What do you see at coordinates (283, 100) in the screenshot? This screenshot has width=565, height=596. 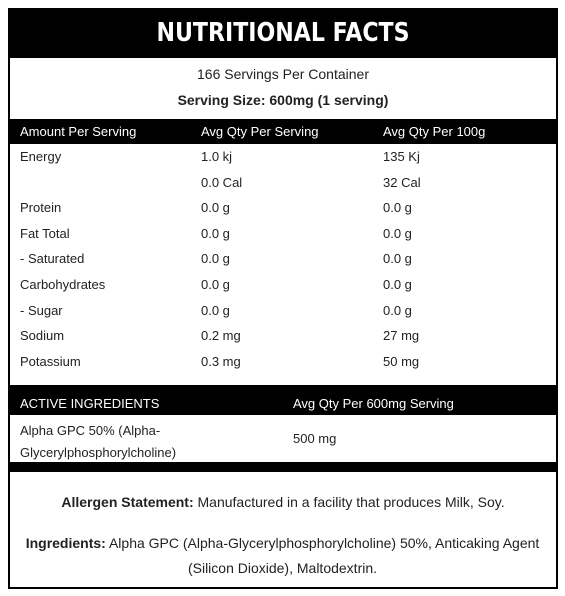 I see `serving-size: Serving Size: 600mg (1 serving)` at bounding box center [283, 100].